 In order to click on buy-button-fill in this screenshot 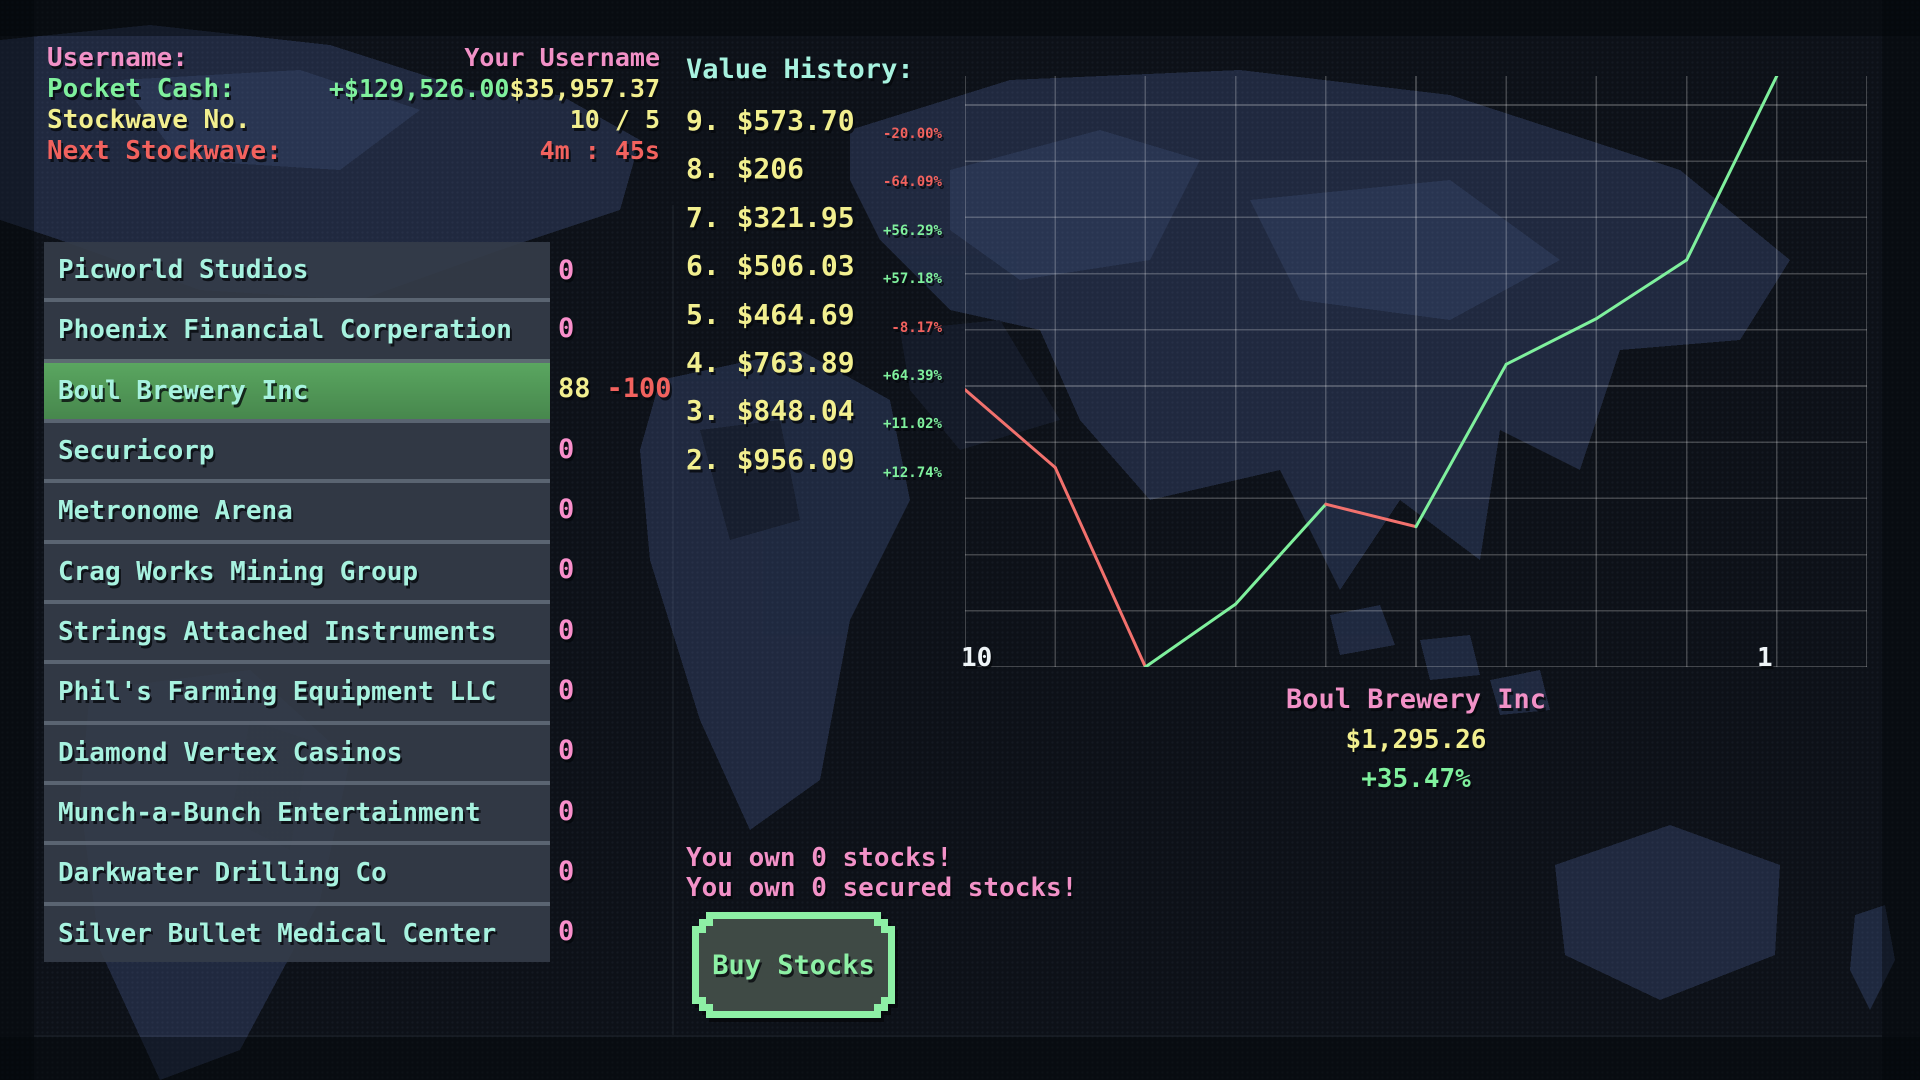, I will do `click(793, 965)`.